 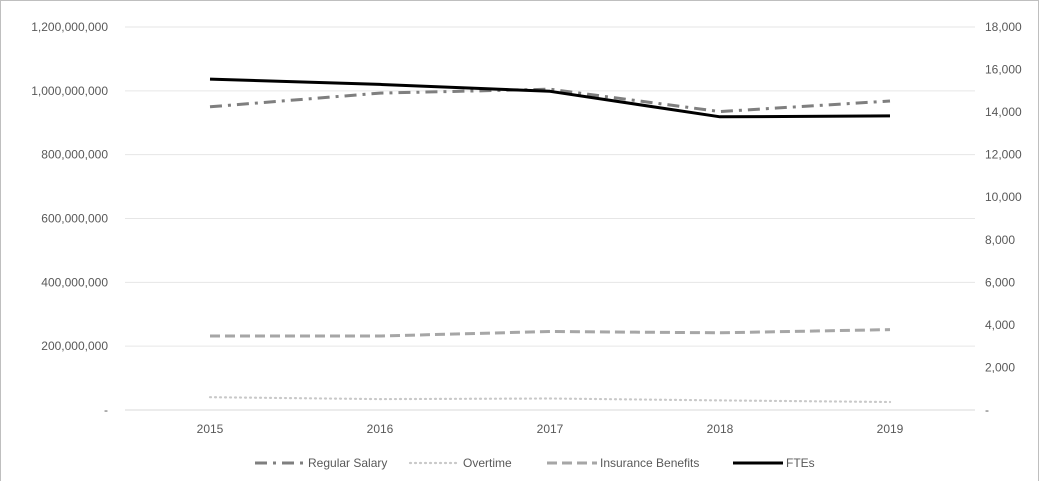 I want to click on left-tick-label: 200,000,000, so click(x=74, y=346).